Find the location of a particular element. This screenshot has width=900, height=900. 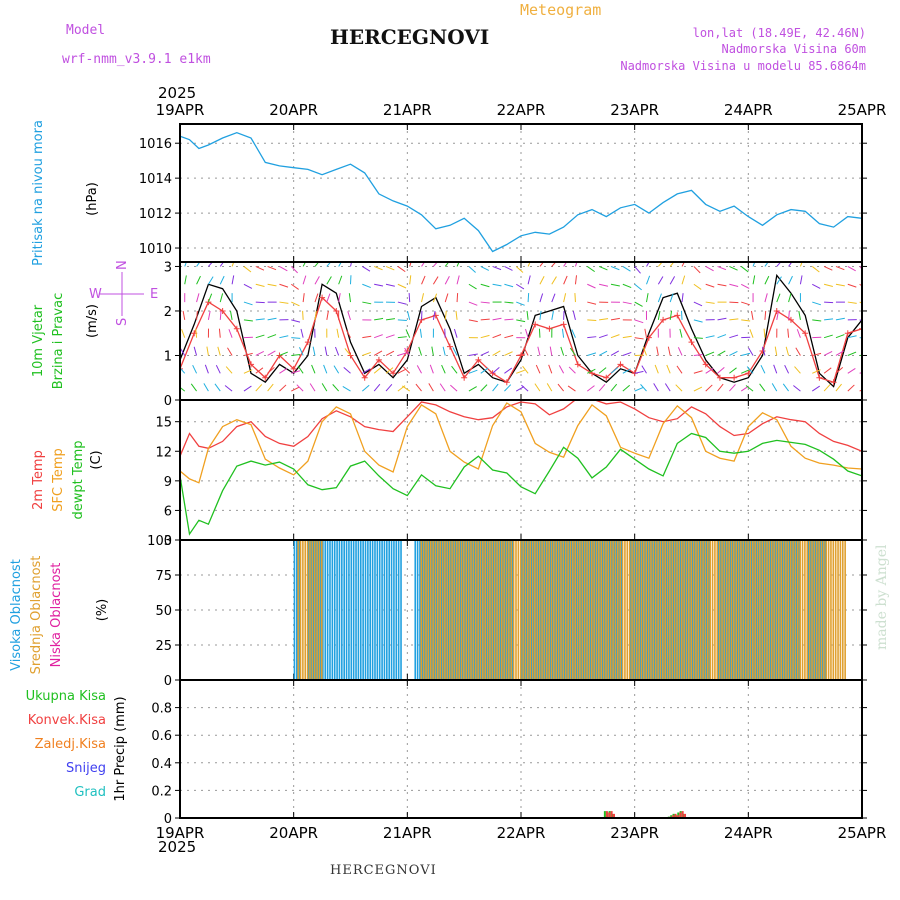

temp-label-0: 2m Temp is located at coordinates (38, 480).